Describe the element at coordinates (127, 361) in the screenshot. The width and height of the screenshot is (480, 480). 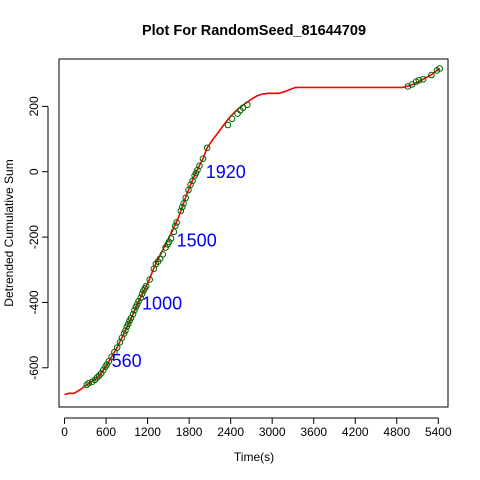
I see `time-annotation: 560` at that location.